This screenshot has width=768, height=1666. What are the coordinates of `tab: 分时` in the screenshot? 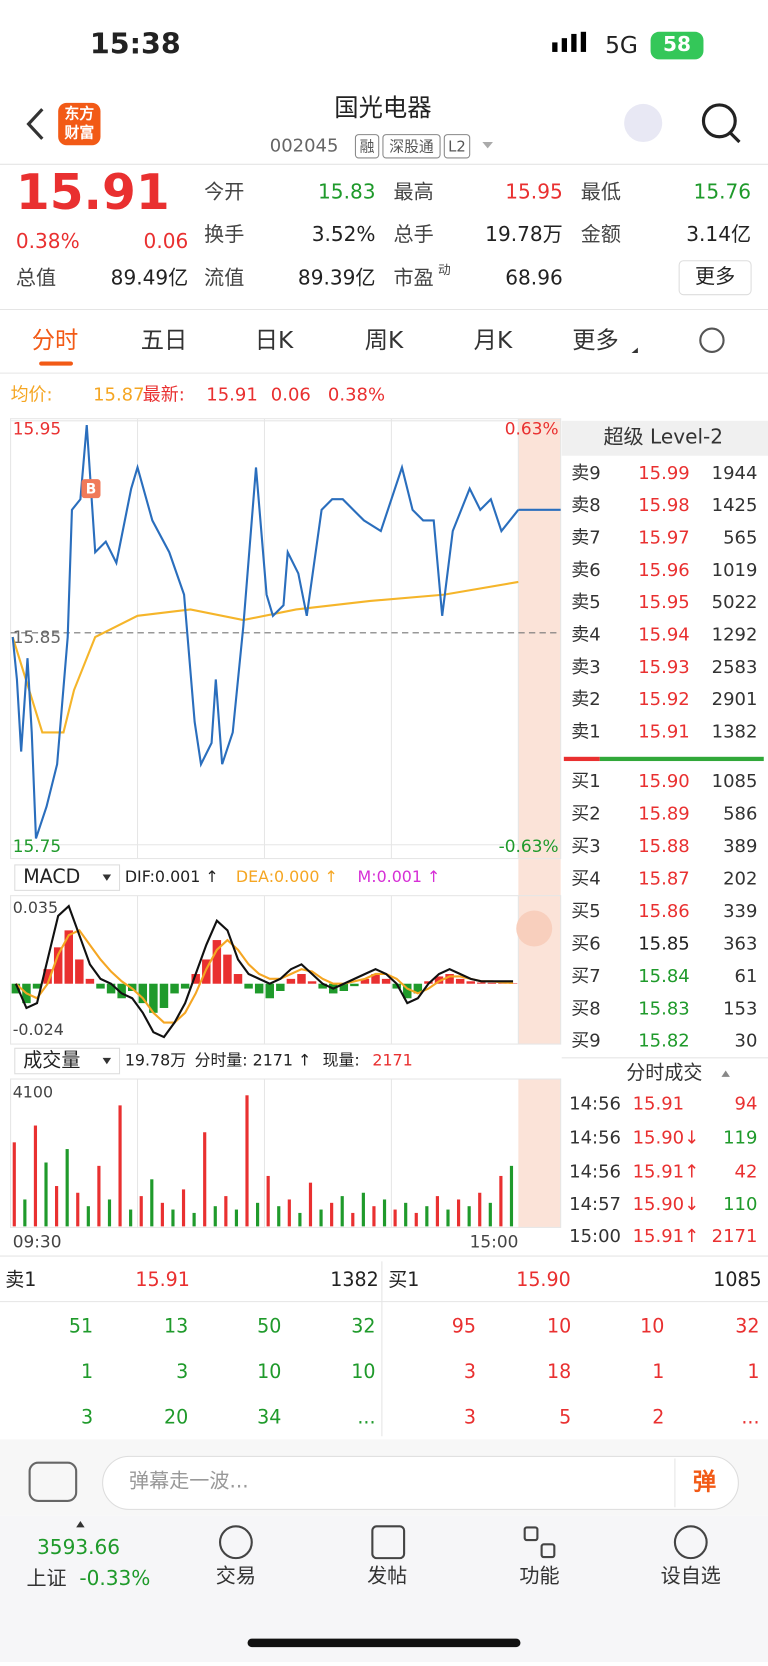 It's located at (55, 340).